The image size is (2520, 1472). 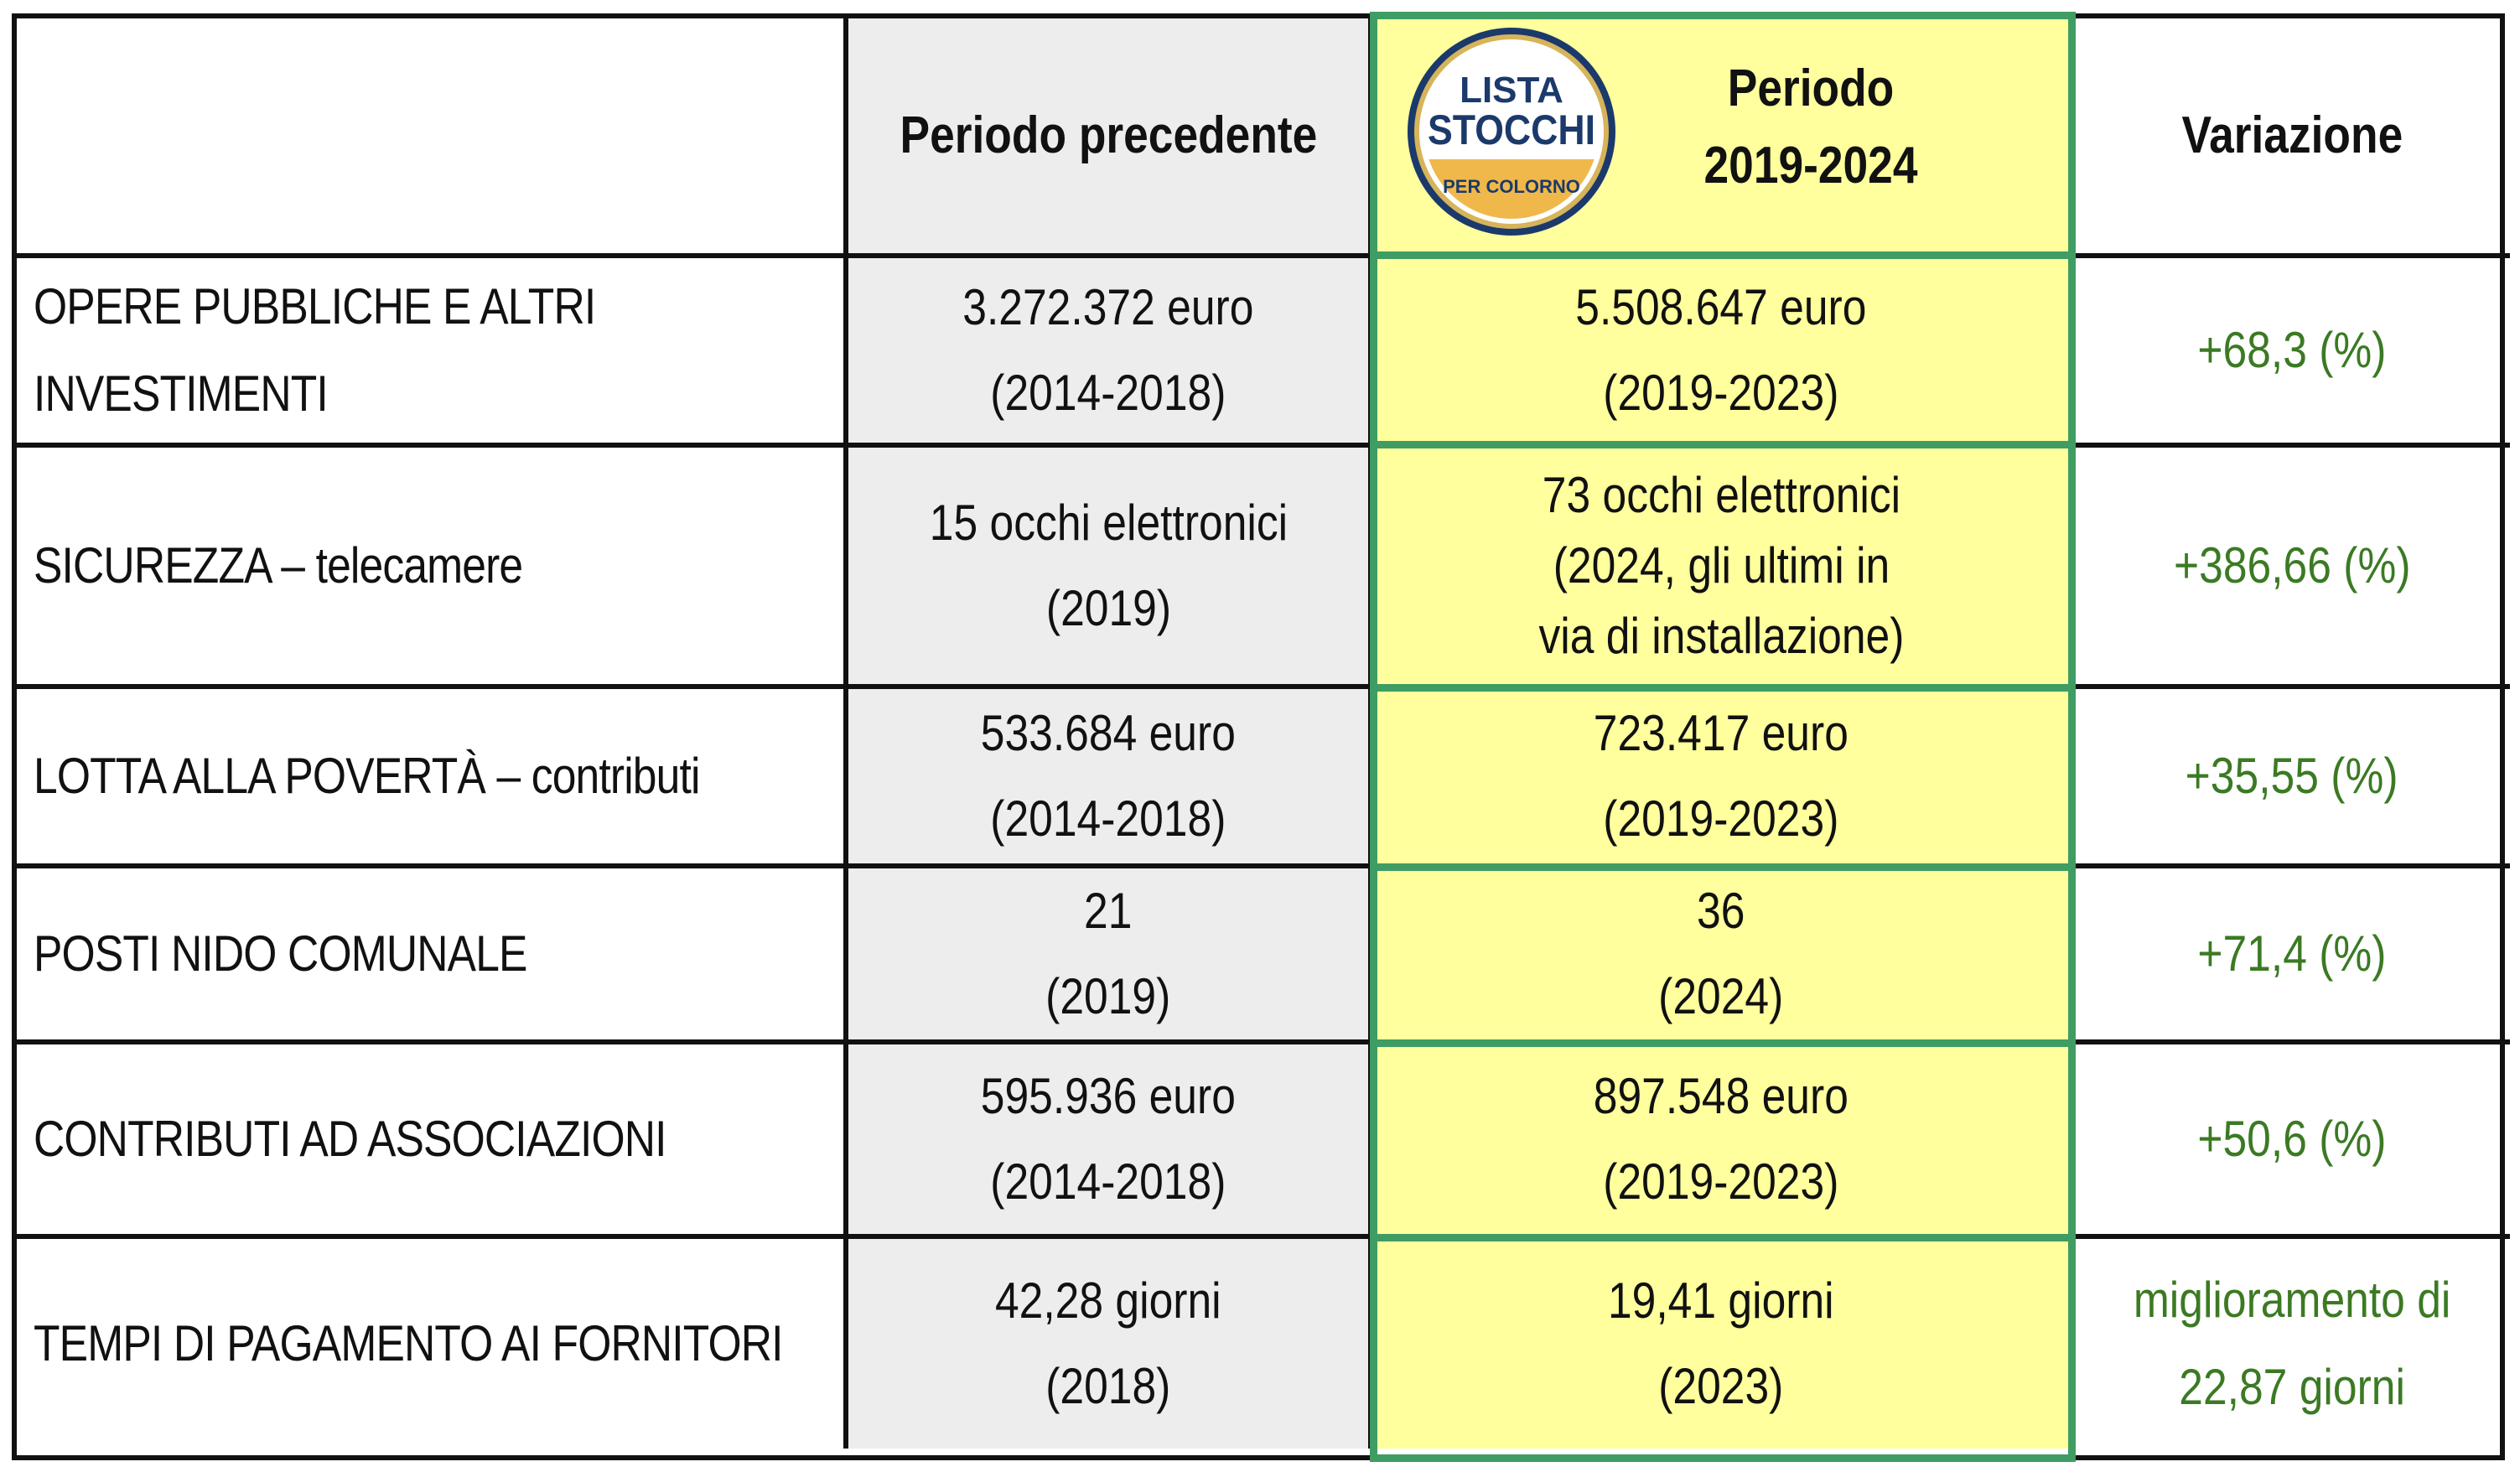 I want to click on current-value-line: (2024), so click(x=1721, y=996).